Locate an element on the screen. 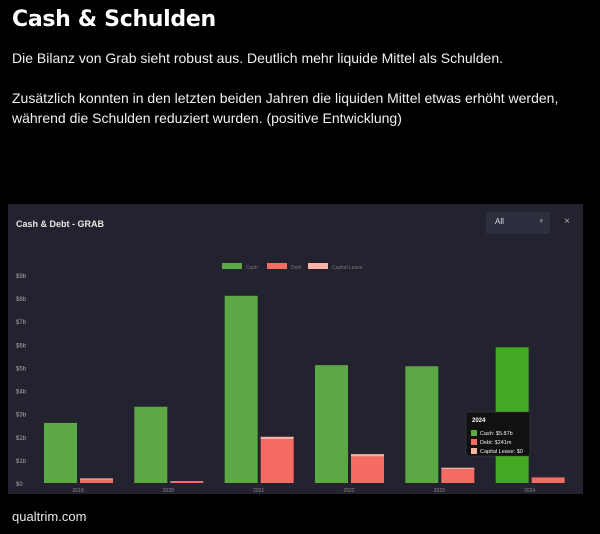 This screenshot has width=600, height=534. legend-label: Capital Lease is located at coordinates (347, 268).